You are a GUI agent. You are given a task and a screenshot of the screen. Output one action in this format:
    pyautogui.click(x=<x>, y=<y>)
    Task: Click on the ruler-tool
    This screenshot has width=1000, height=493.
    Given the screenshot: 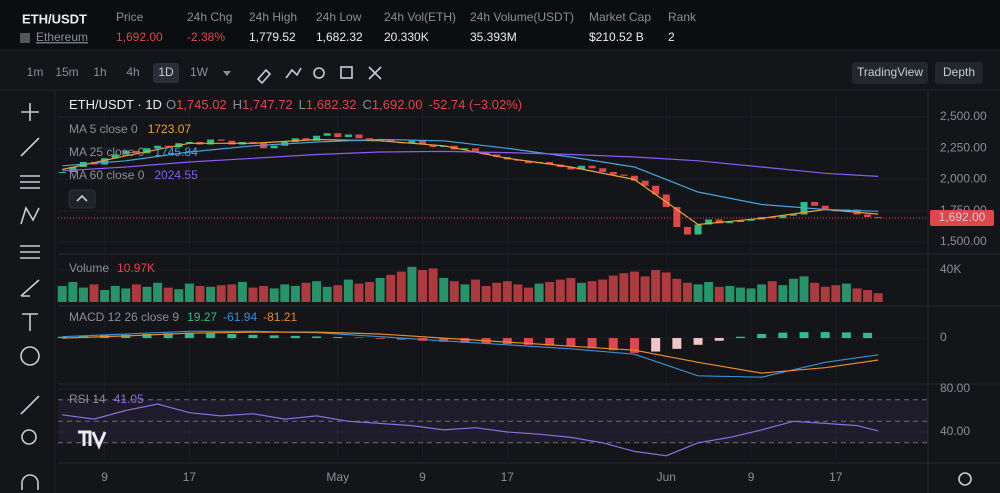 What is the action you would take?
    pyautogui.click(x=30, y=405)
    